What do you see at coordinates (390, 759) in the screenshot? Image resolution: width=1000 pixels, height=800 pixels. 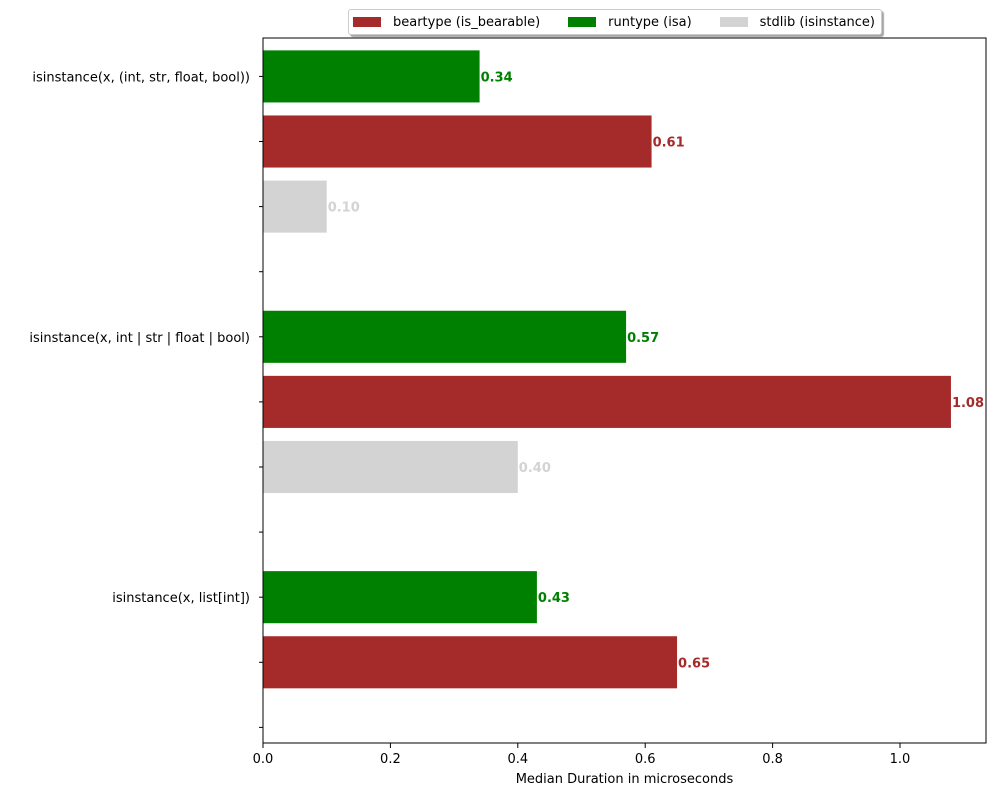 I see `x-tick-label: 0.2` at bounding box center [390, 759].